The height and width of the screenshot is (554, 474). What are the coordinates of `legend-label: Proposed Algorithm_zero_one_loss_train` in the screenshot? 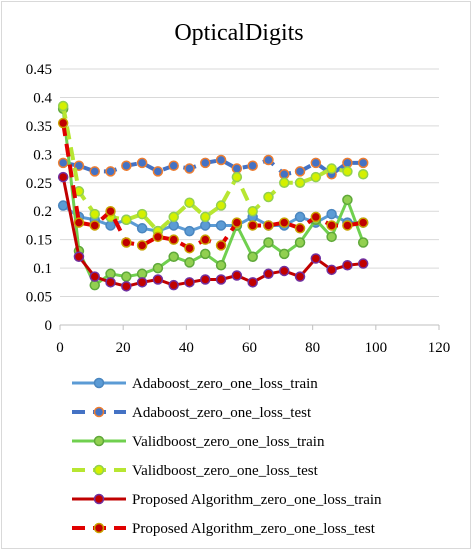 It's located at (257, 500).